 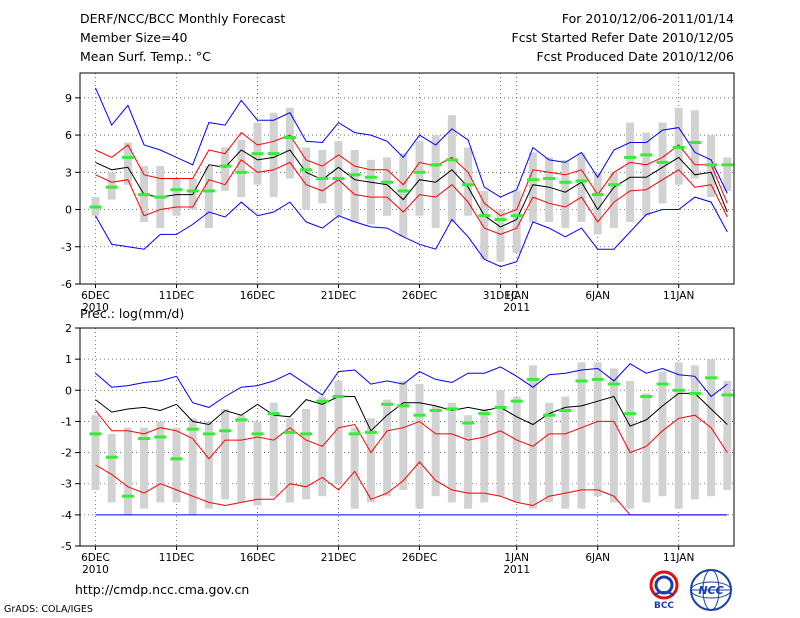 I want to click on y-tick-label: -3, so click(x=66, y=247).